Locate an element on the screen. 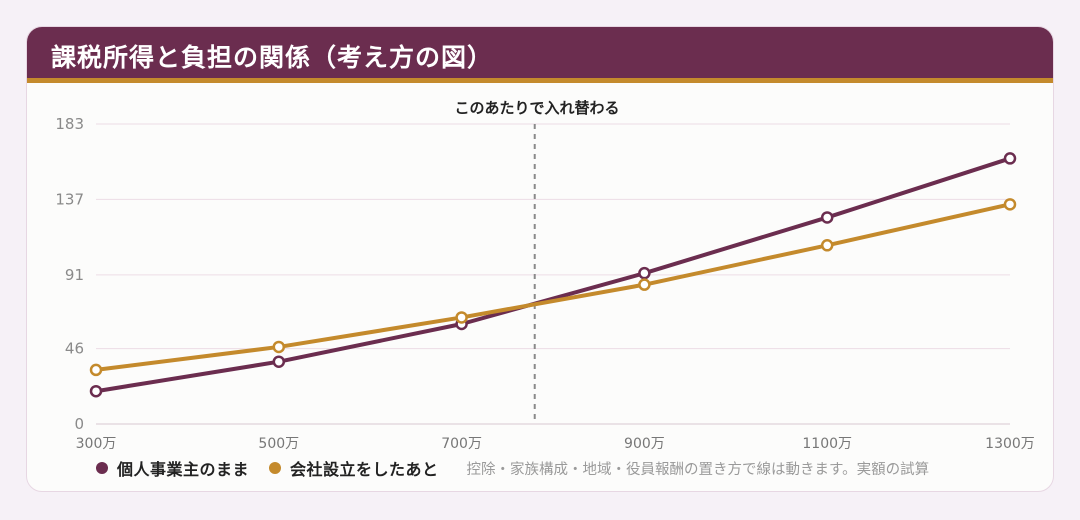 Image resolution: width=1080 pixels, height=520 pixels. y-tick-label: 183 is located at coordinates (69, 124).